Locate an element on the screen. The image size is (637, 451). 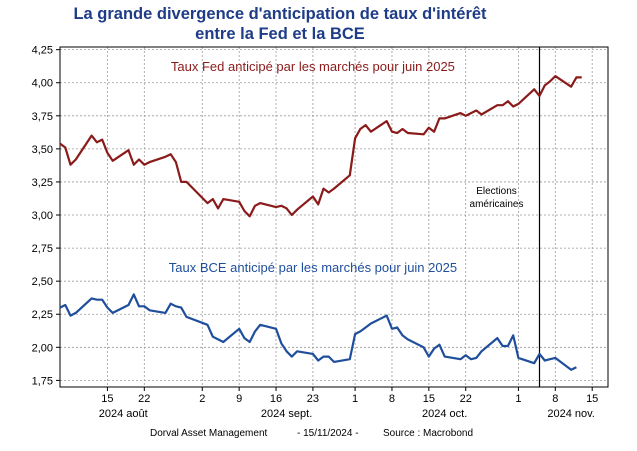
footer-date: - 15/11/2024 - is located at coordinates (328, 433).